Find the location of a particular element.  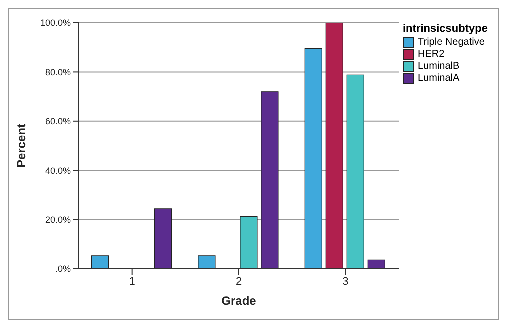

x-axis-title: Grade is located at coordinates (239, 301).